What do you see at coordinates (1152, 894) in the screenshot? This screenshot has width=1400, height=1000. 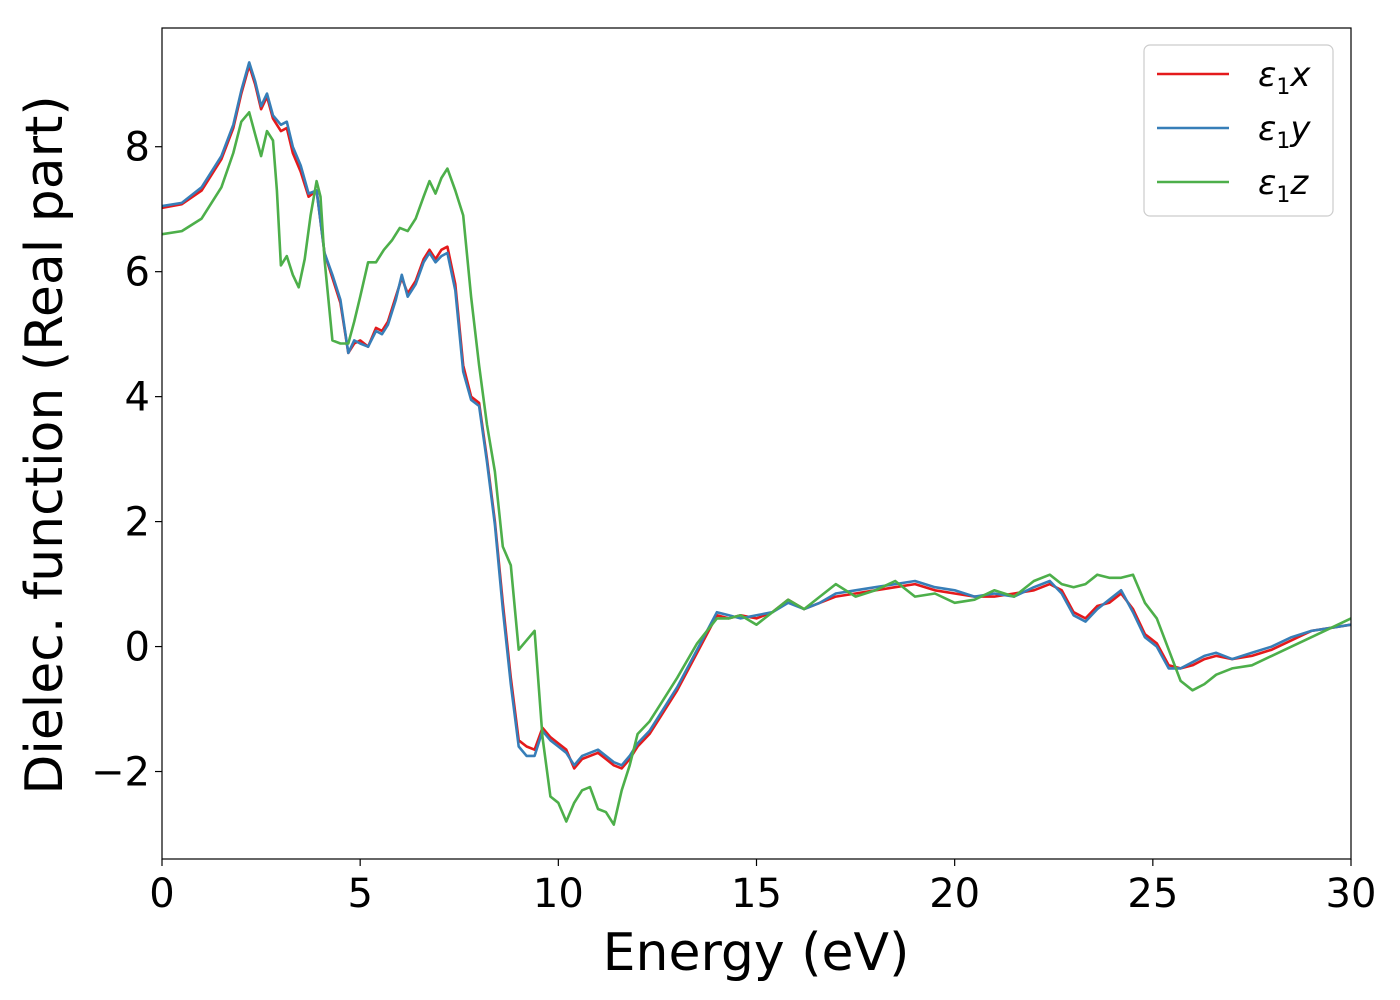 I see `x-tick-label: 25` at bounding box center [1152, 894].